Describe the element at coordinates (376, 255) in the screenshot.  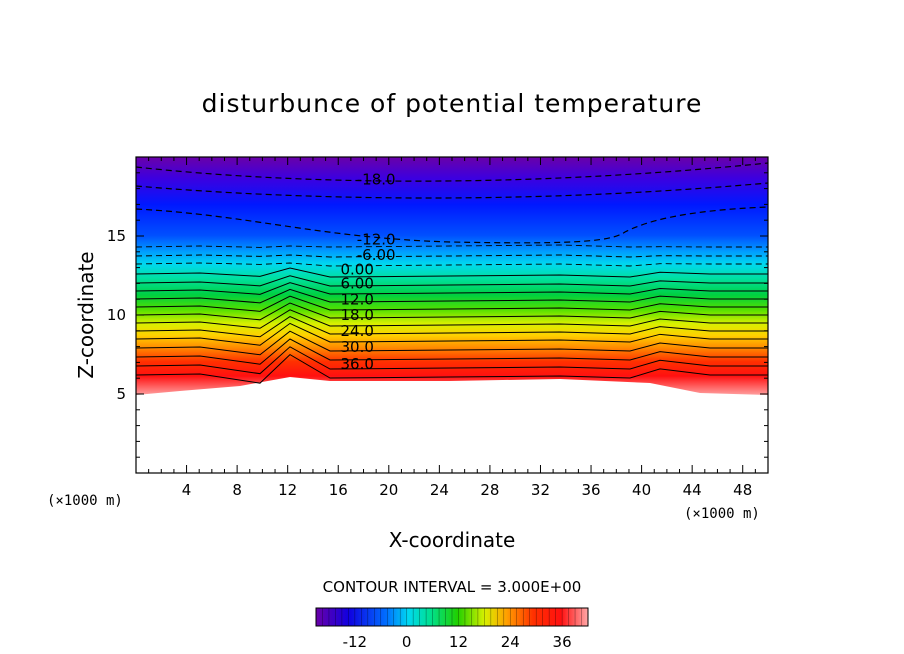
I see `contour-label: -6.00` at that location.